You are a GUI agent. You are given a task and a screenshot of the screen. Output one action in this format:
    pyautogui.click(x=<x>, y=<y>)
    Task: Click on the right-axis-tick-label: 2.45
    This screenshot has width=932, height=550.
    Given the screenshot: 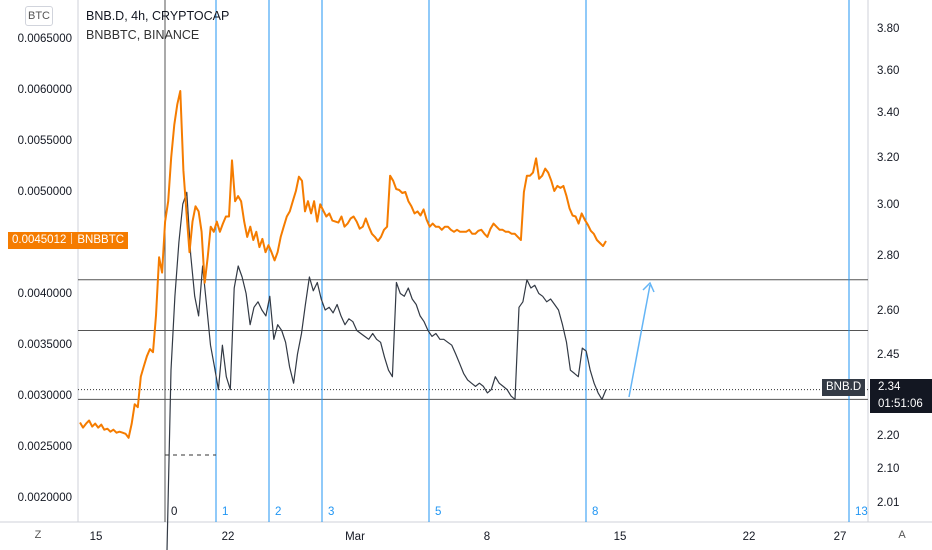 What is the action you would take?
    pyautogui.click(x=888, y=355)
    